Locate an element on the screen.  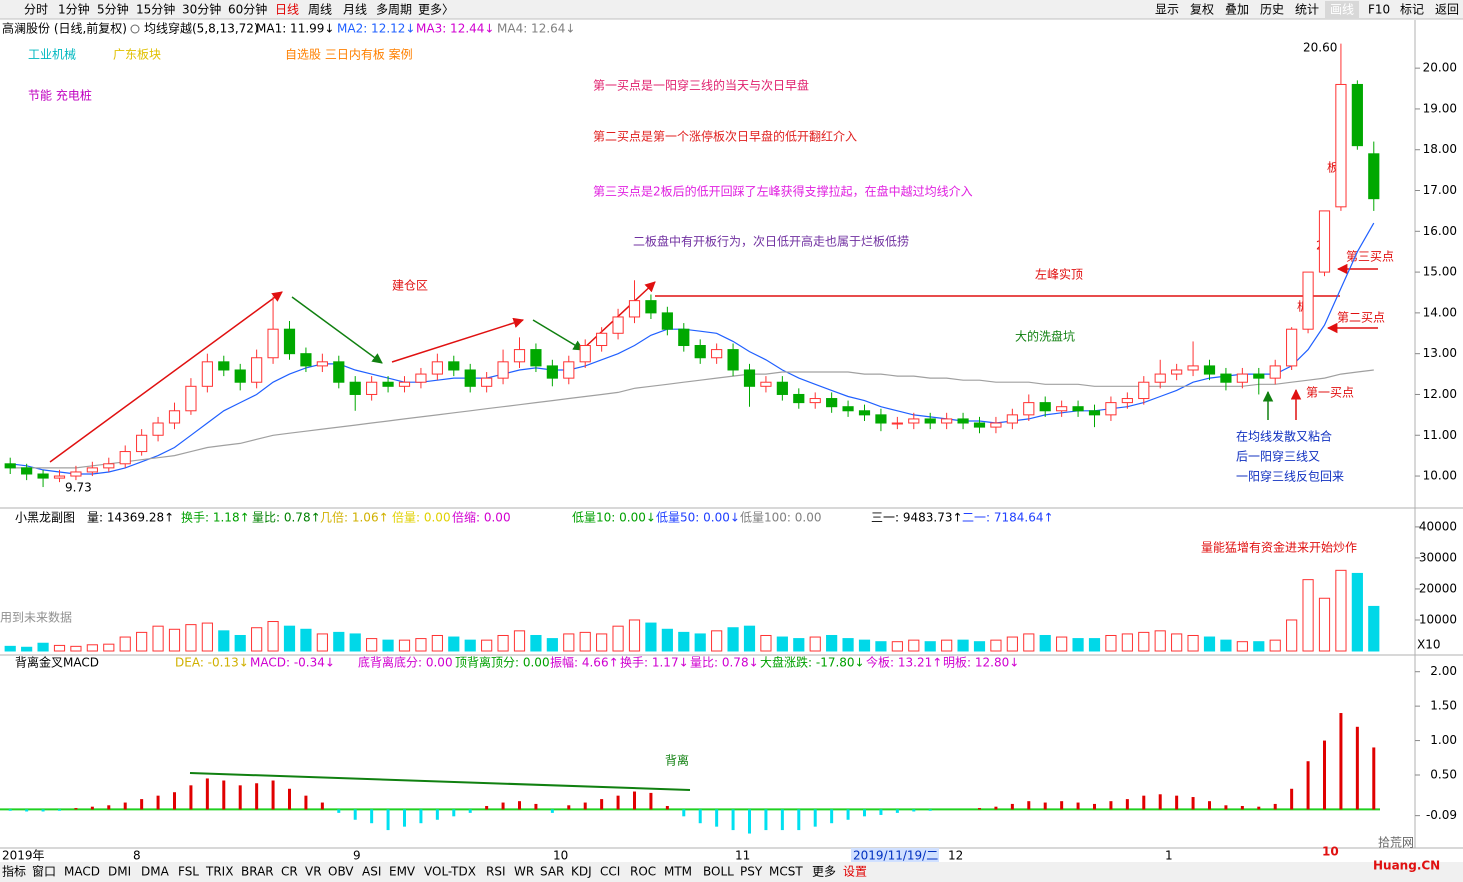
toolbar-item: 5分钟 is located at coordinates (113, 9).